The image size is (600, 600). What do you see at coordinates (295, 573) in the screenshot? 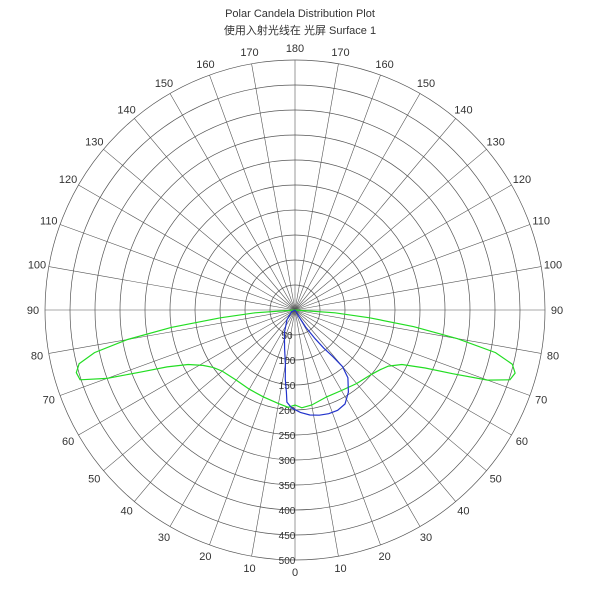
I see `angle-tick-label: 0` at bounding box center [295, 573].